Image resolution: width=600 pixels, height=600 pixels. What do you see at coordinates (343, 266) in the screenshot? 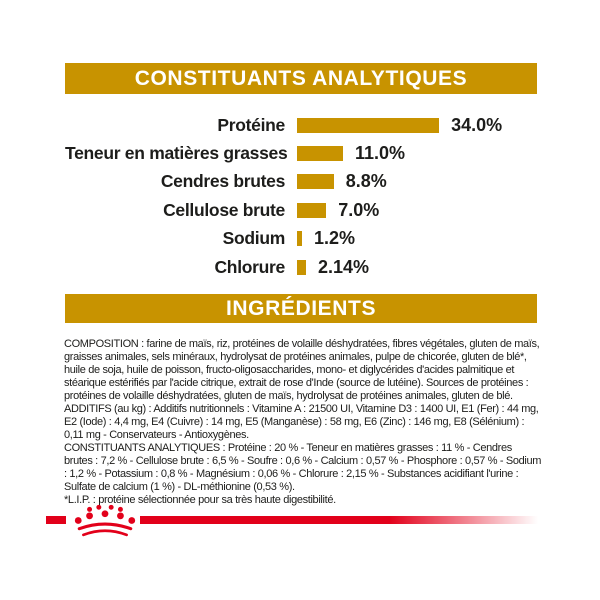
I see `chart-bar-value: 2.14%` at bounding box center [343, 266].